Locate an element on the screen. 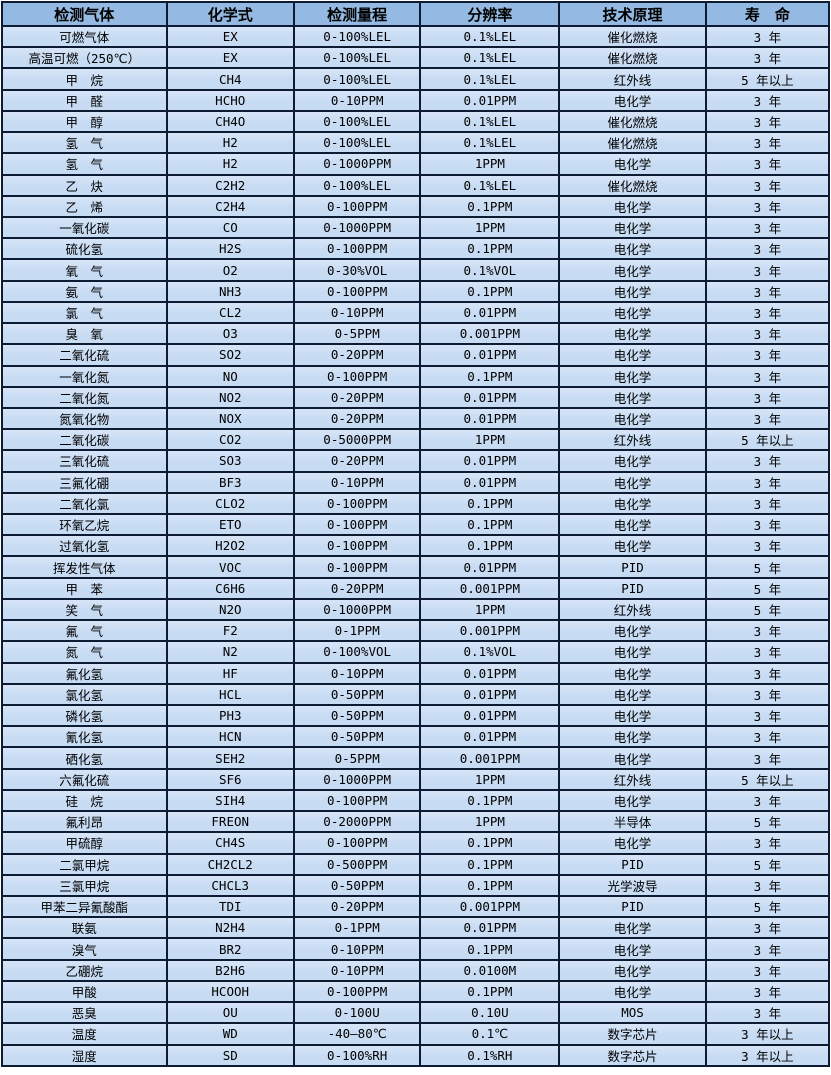  cell-gas-name: 氯 气 is located at coordinates (84, 312).